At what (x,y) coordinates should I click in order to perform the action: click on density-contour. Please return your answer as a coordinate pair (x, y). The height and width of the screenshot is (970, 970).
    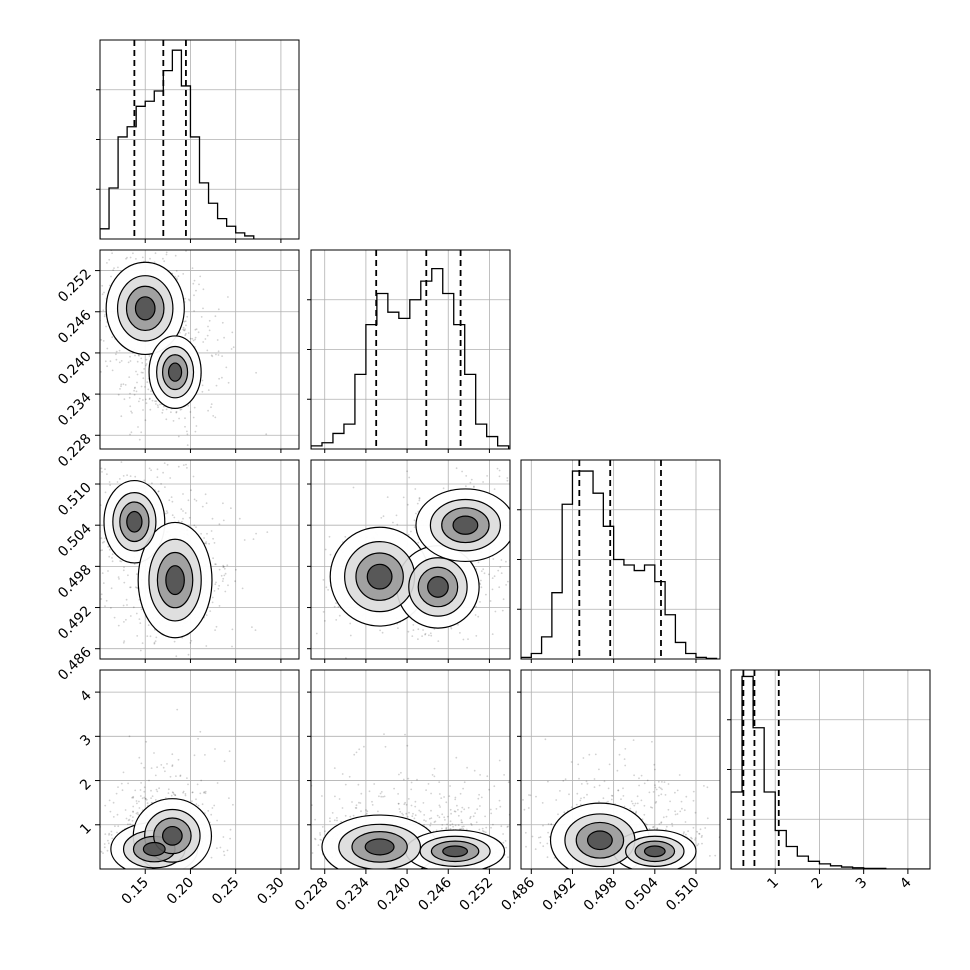
    Looking at the image, I should click on (438, 587).